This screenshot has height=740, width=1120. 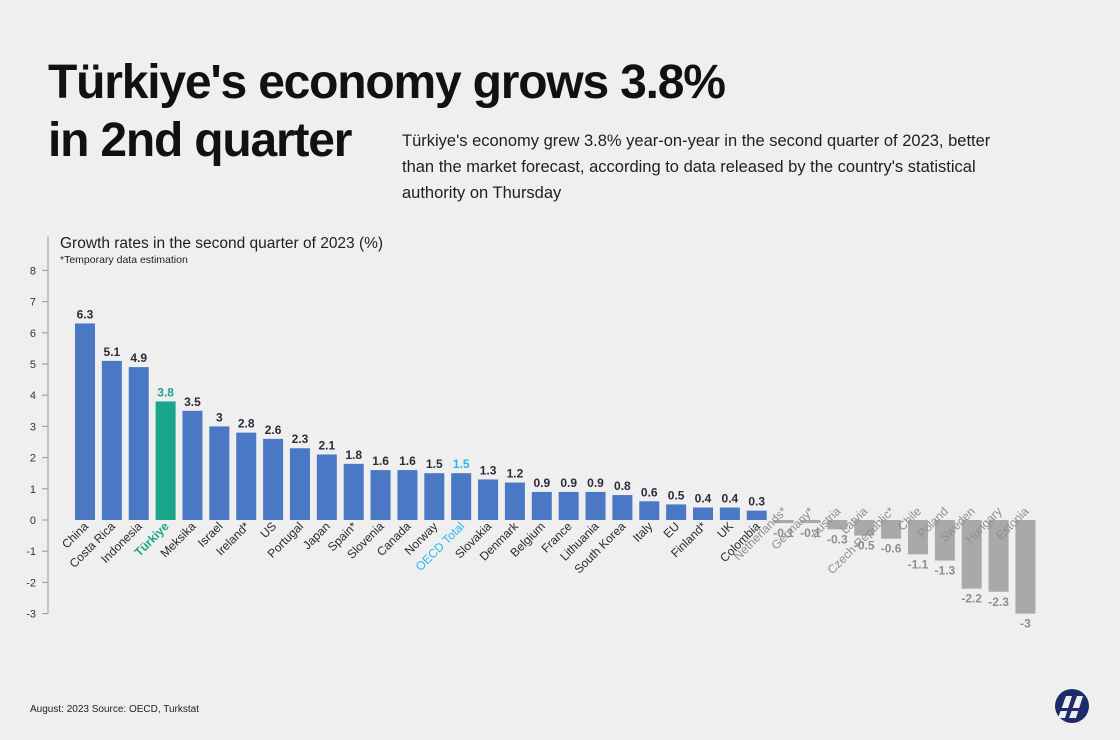 What do you see at coordinates (37, 443) in the screenshot?
I see `y-axis-ticks: 8 7 6 5 4 3 2 1 0 -1 -2 -3` at bounding box center [37, 443].